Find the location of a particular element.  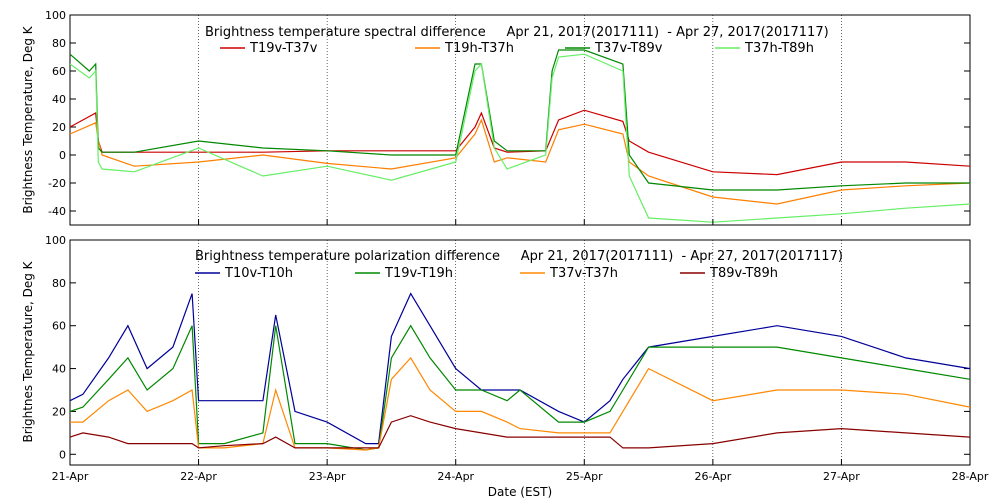

y-tick-label: -40 is located at coordinates (57, 211).